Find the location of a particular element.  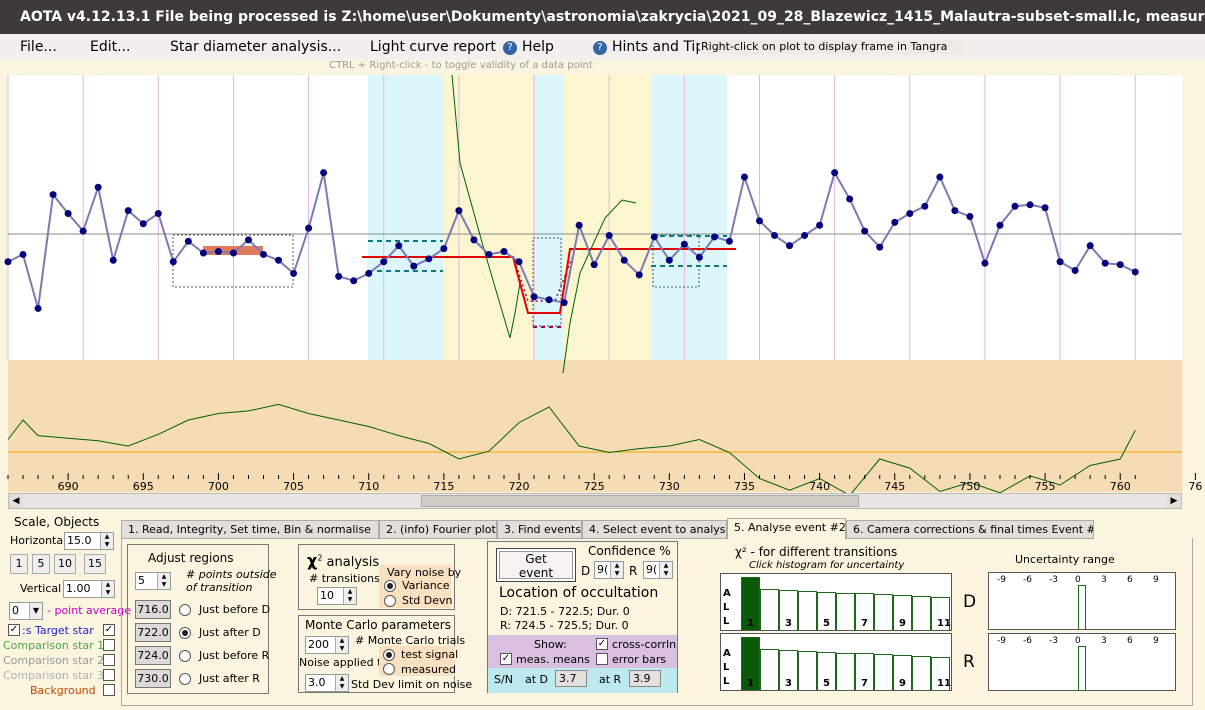

menu-help: ? Help is located at coordinates (528, 47).